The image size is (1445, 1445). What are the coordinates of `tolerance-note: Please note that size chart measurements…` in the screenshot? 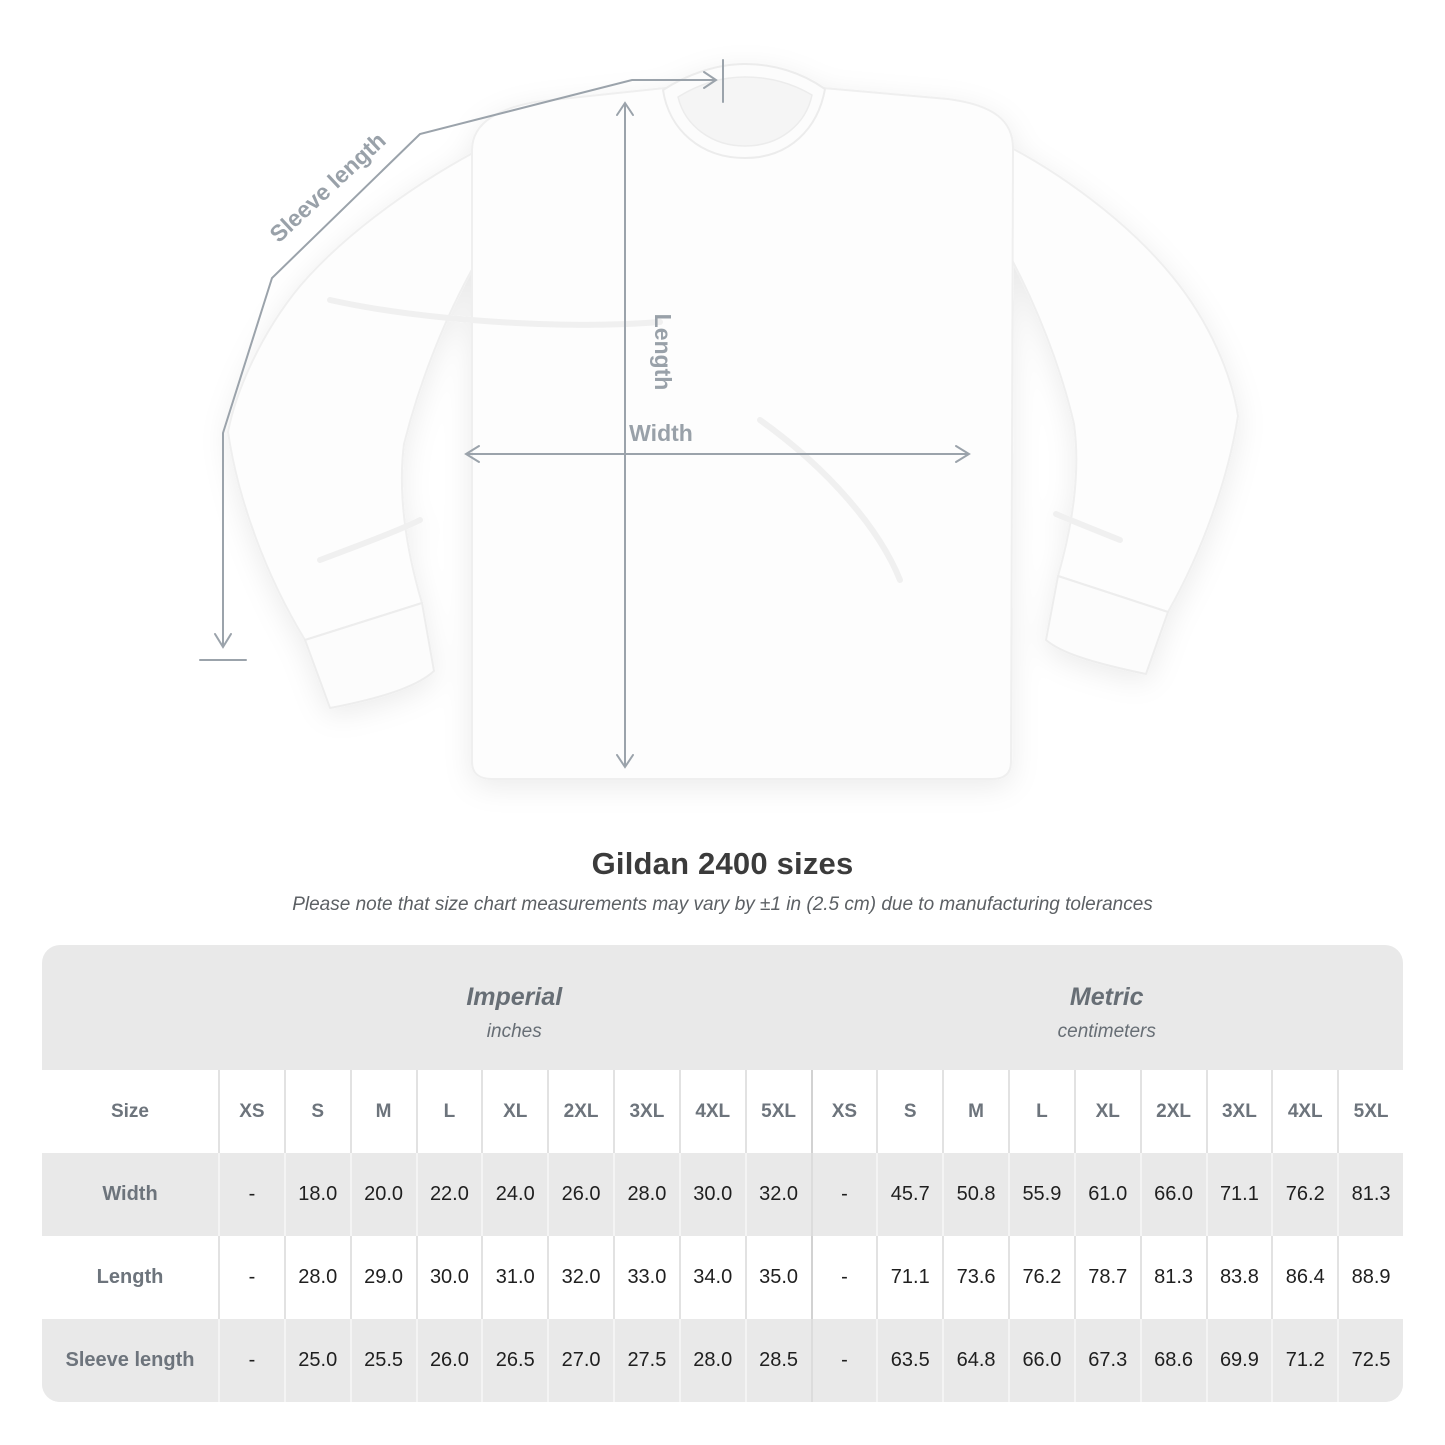 It's located at (722, 904).